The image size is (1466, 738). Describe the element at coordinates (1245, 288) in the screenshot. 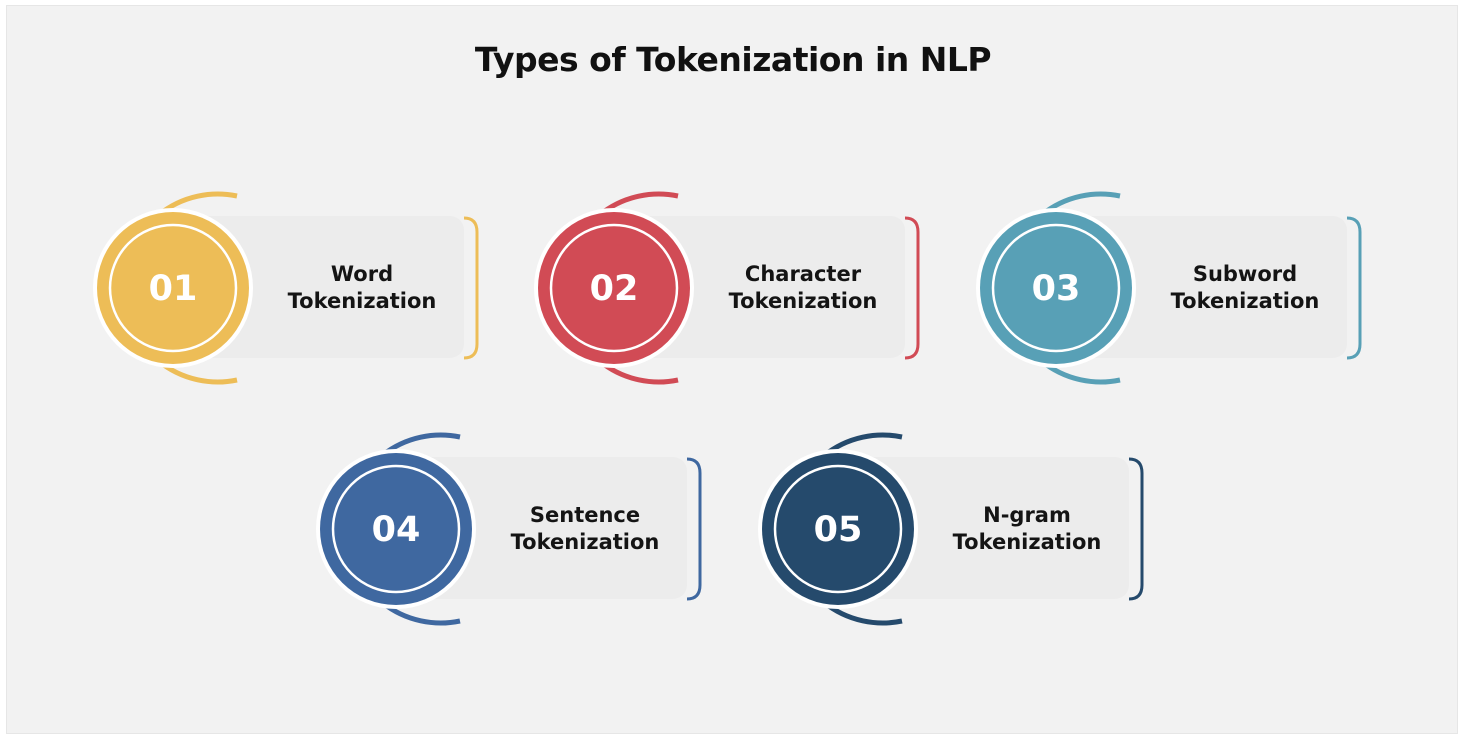

I see `step-label: Subword Tokenization` at that location.